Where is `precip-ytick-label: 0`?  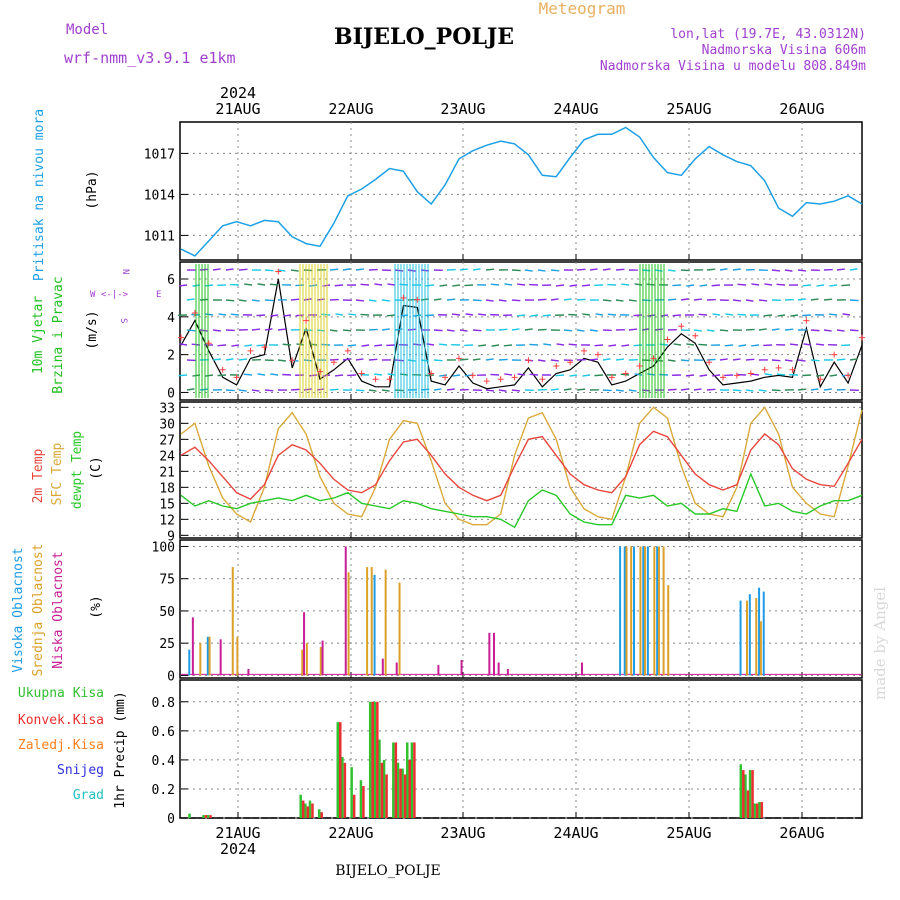
precip-ytick-label: 0 is located at coordinates (171, 819).